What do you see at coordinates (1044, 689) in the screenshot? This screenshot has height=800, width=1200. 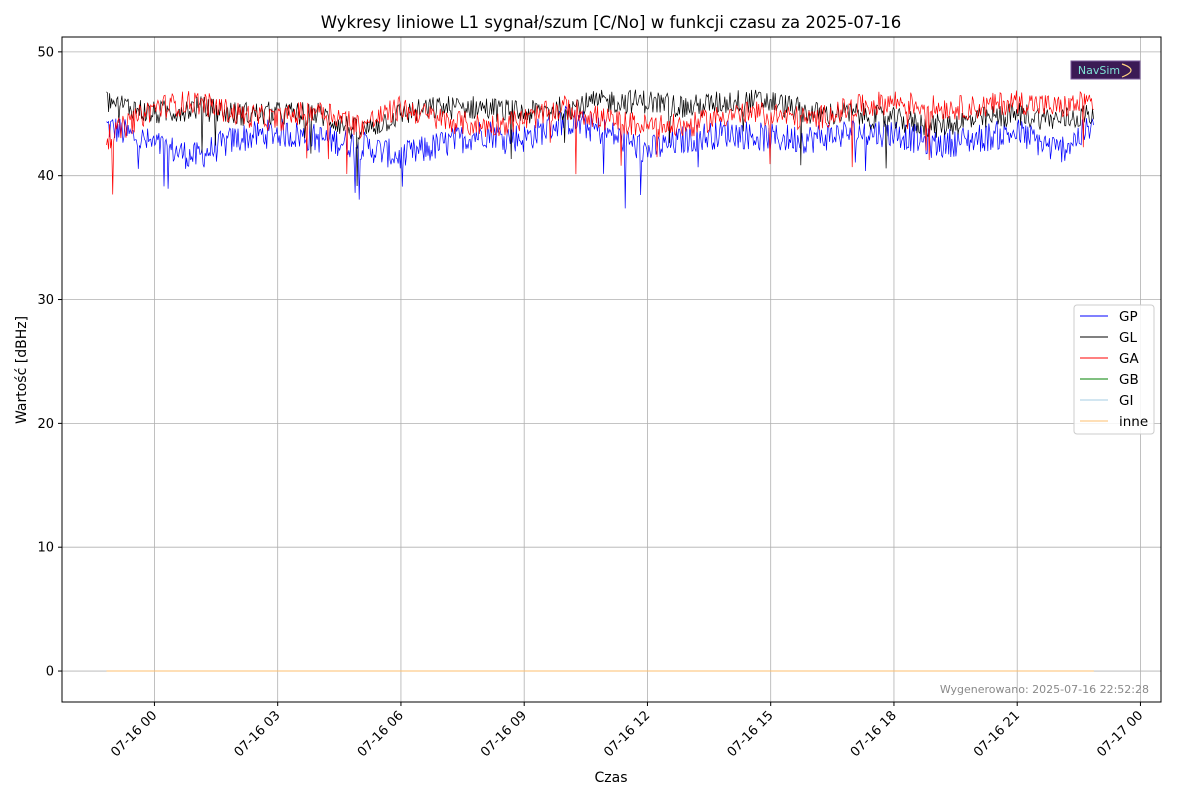 I see `footer-generated: Wygenerowano: 2025-07-16 22:52:28` at bounding box center [1044, 689].